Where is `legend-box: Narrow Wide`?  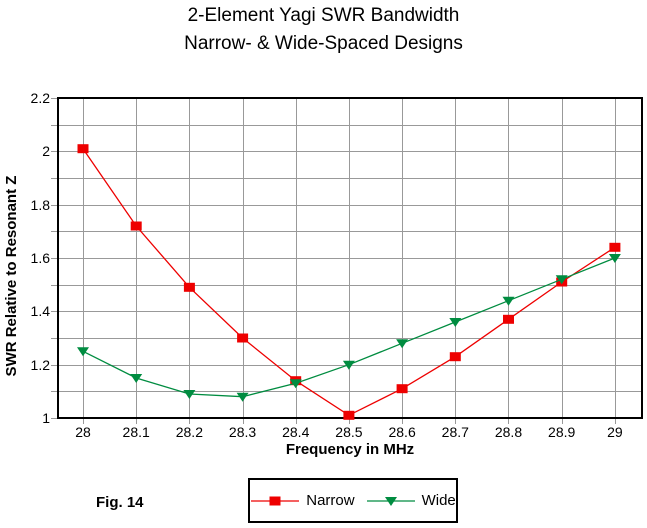 legend-box: Narrow Wide is located at coordinates (353, 500).